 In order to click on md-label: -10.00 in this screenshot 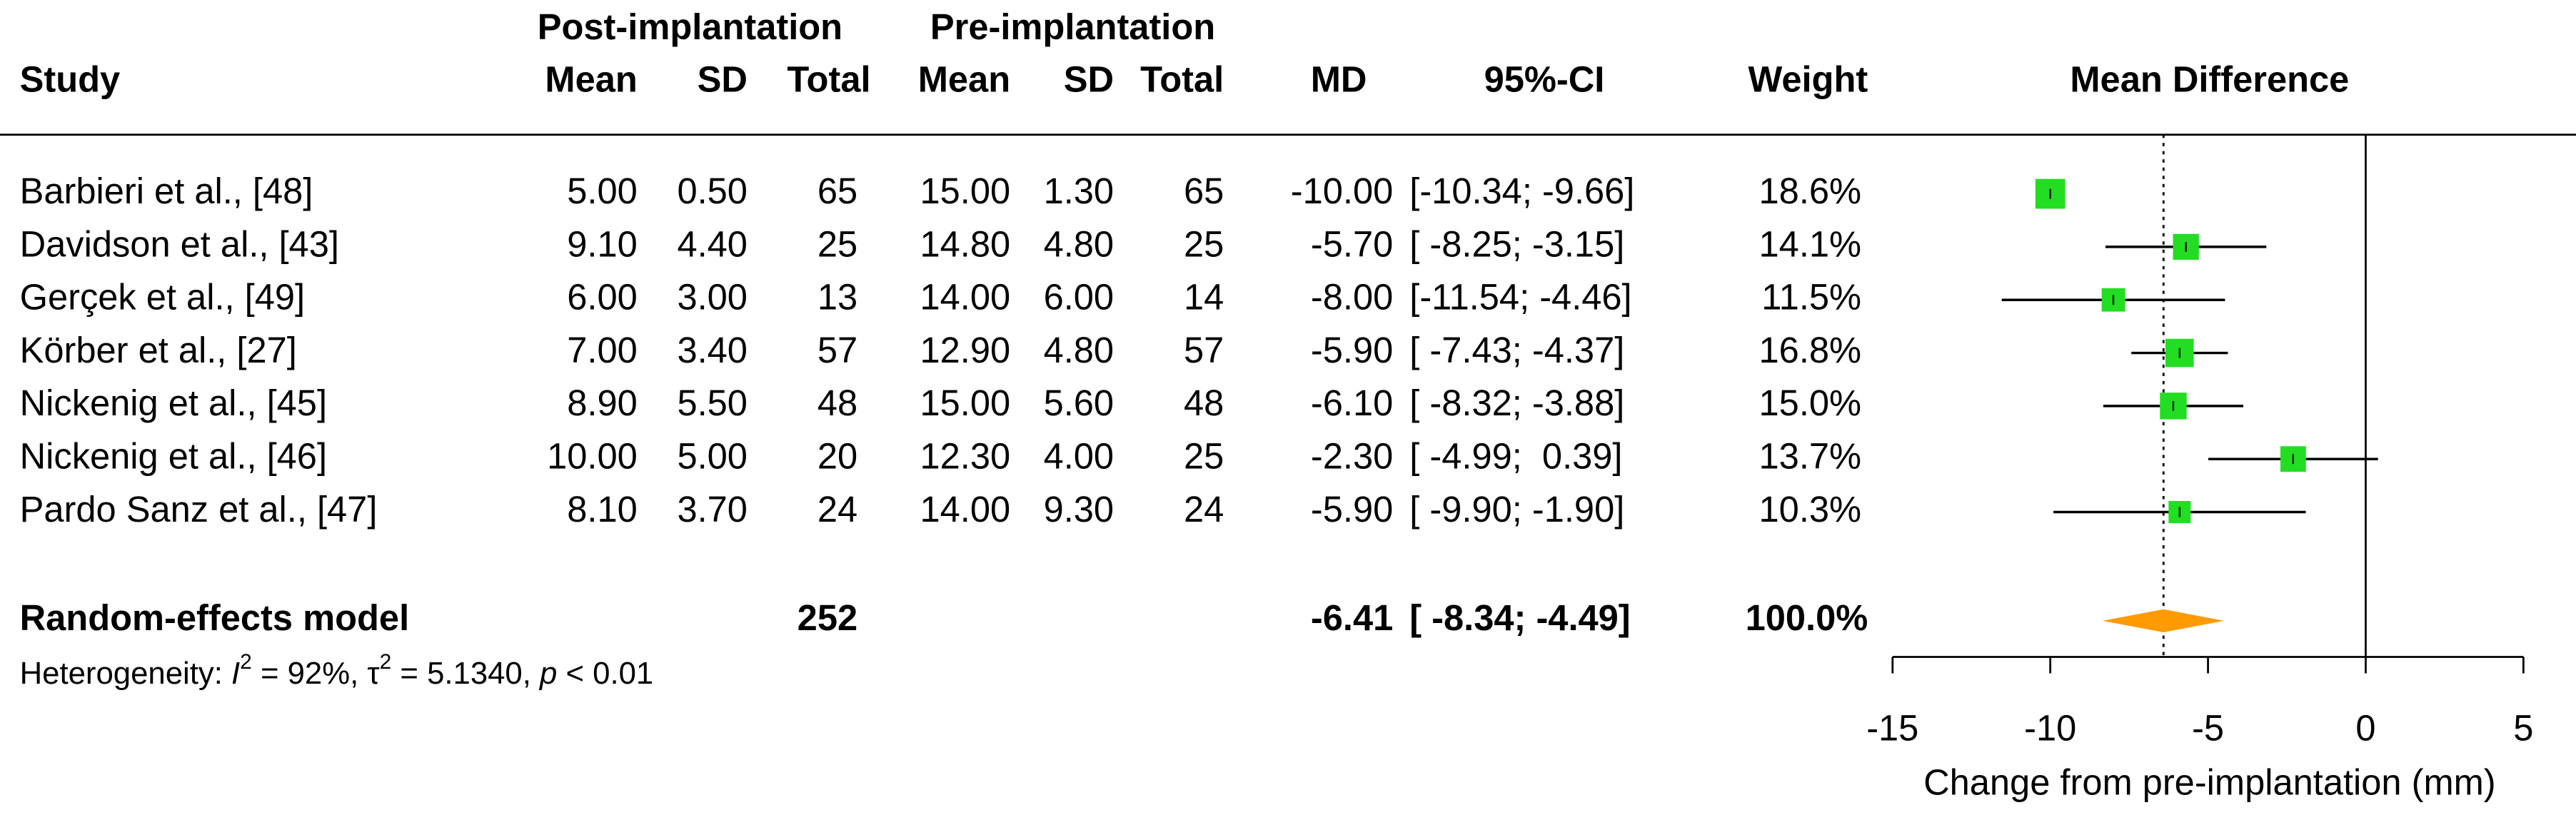, I will do `click(1342, 191)`.